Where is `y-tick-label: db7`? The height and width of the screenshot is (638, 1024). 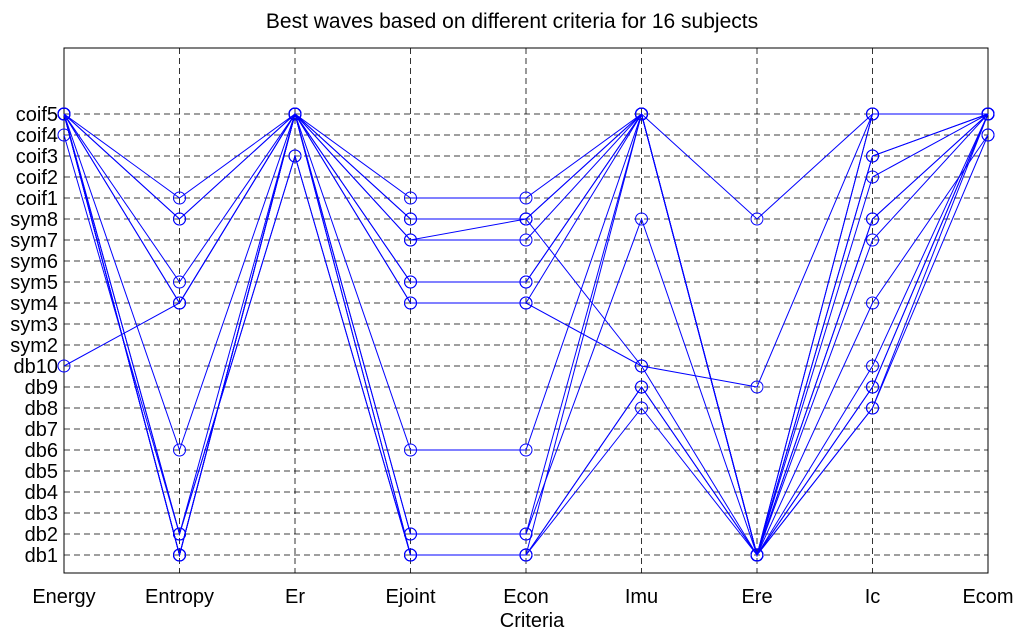 y-tick-label: db7 is located at coordinates (41, 430).